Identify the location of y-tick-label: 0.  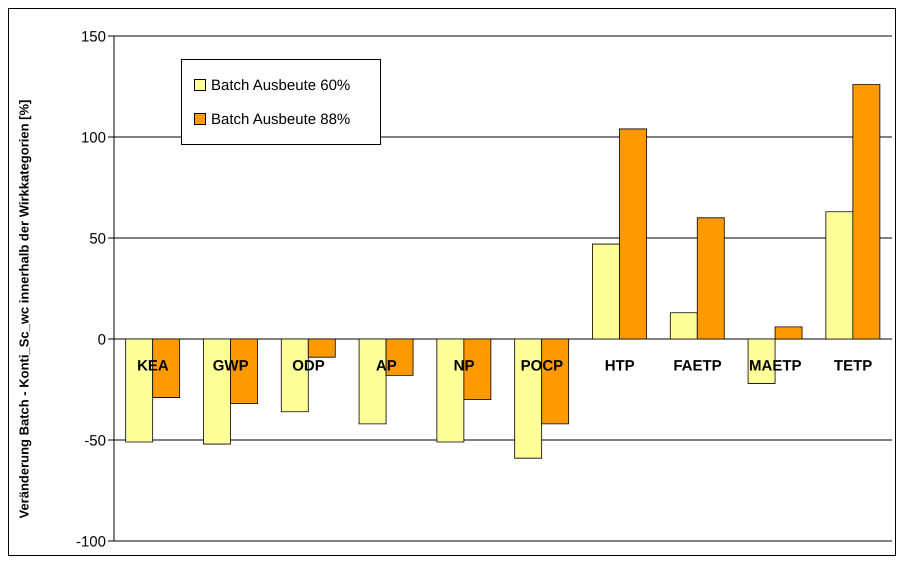
(102, 339).